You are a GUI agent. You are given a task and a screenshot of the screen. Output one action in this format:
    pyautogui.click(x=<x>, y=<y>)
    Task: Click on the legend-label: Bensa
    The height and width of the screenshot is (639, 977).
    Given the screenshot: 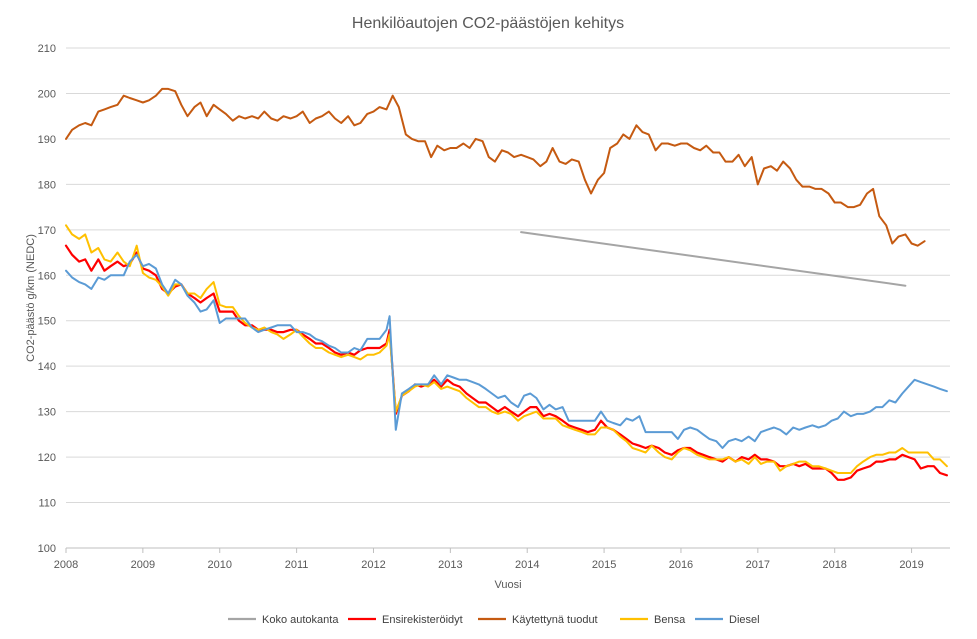 What is the action you would take?
    pyautogui.click(x=670, y=620)
    